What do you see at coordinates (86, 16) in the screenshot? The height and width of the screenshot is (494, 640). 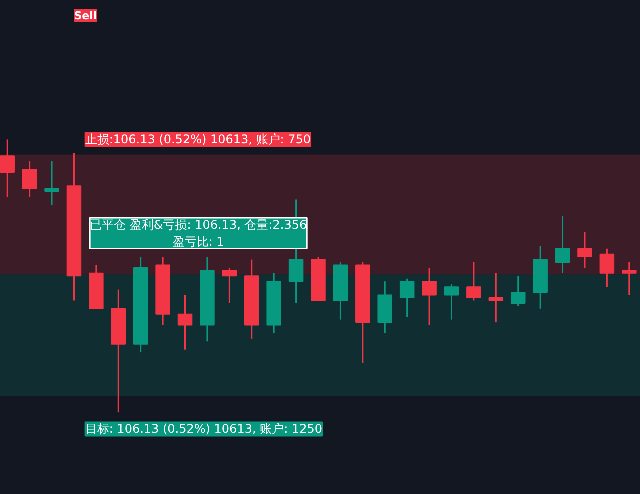 I see `text: Sell` at bounding box center [86, 16].